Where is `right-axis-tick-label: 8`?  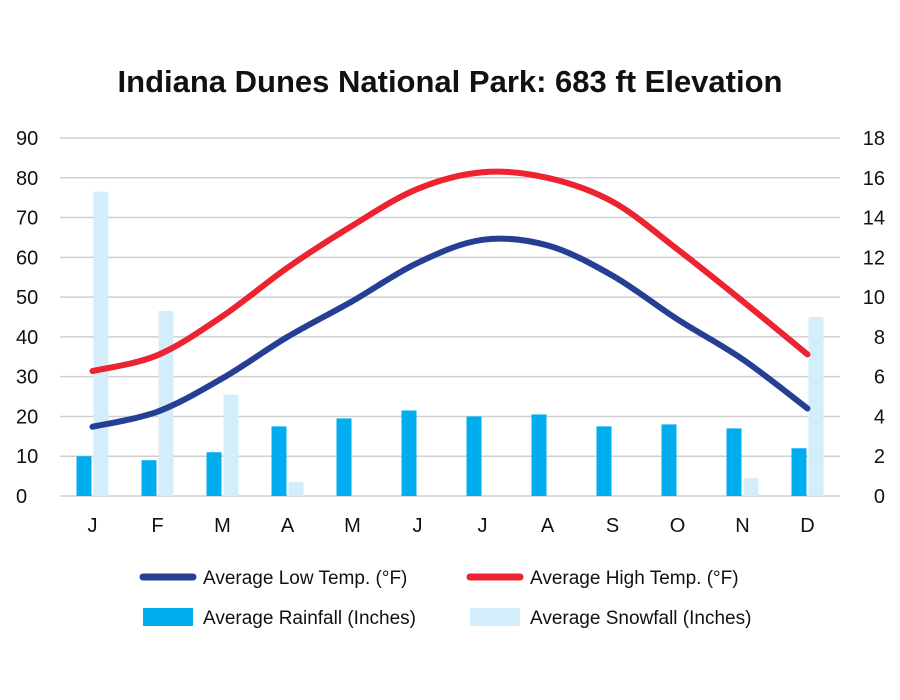 right-axis-tick-label: 8 is located at coordinates (879, 338).